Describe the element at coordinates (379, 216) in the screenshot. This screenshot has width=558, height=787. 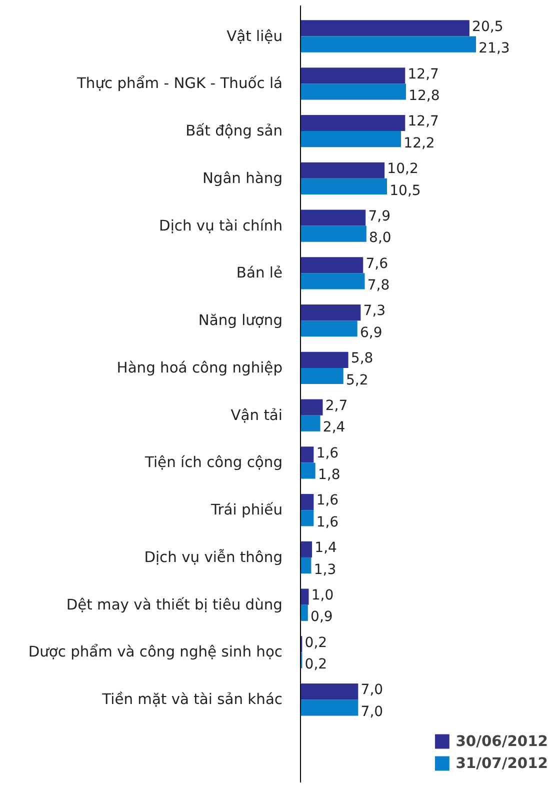
I see `data-label: 7,9` at that location.